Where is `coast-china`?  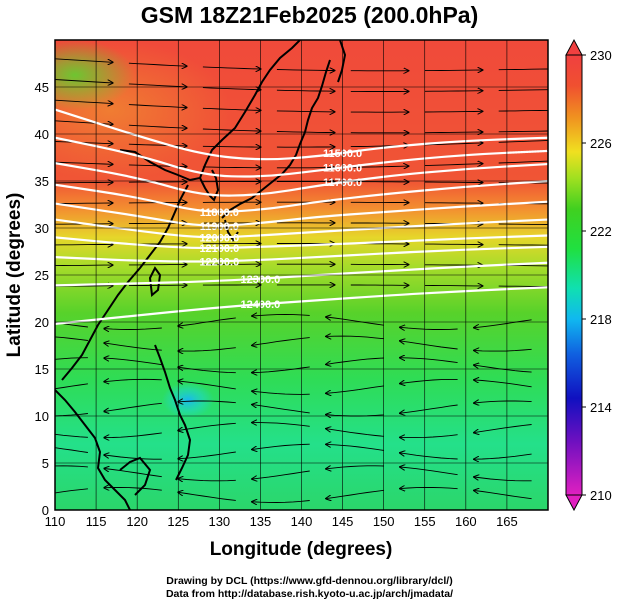
coast-china is located at coordinates (125, 282).